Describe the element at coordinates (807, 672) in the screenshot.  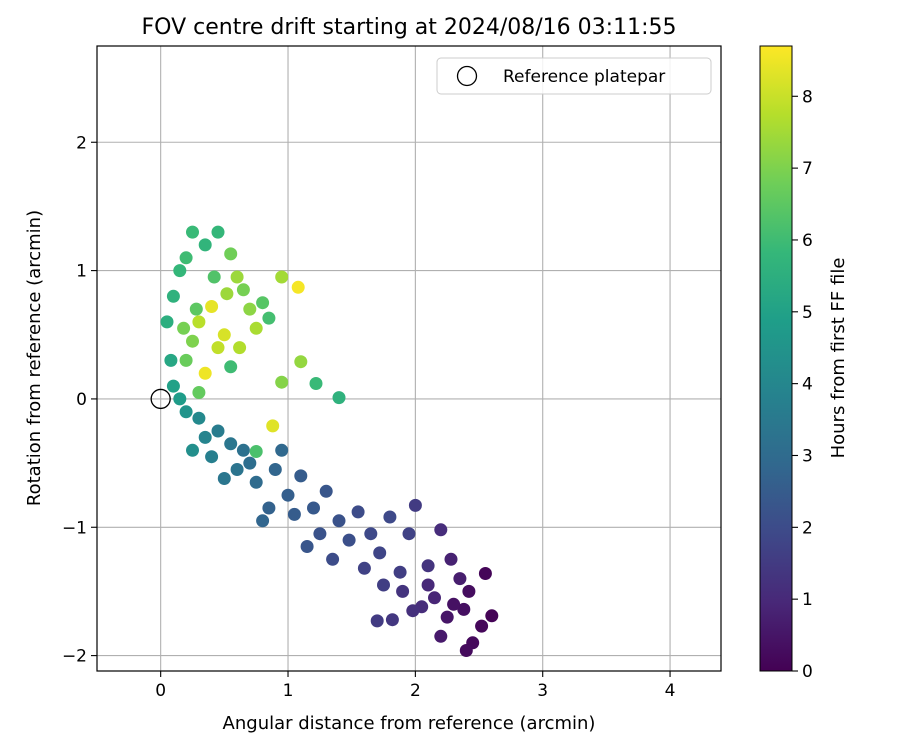
I see `colorbar-tick-label: 0` at that location.